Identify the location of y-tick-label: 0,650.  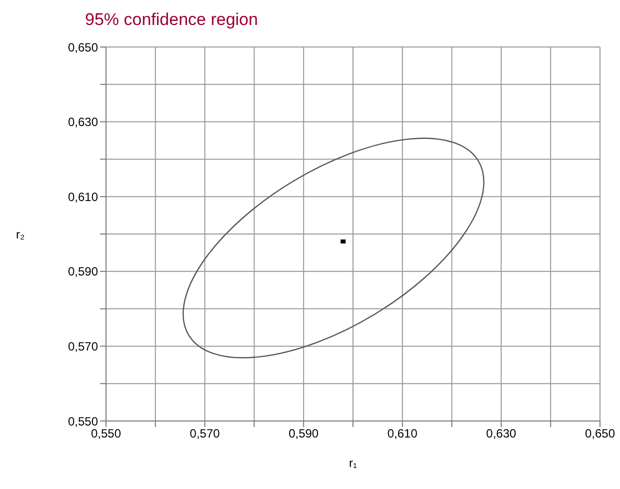
(83, 47).